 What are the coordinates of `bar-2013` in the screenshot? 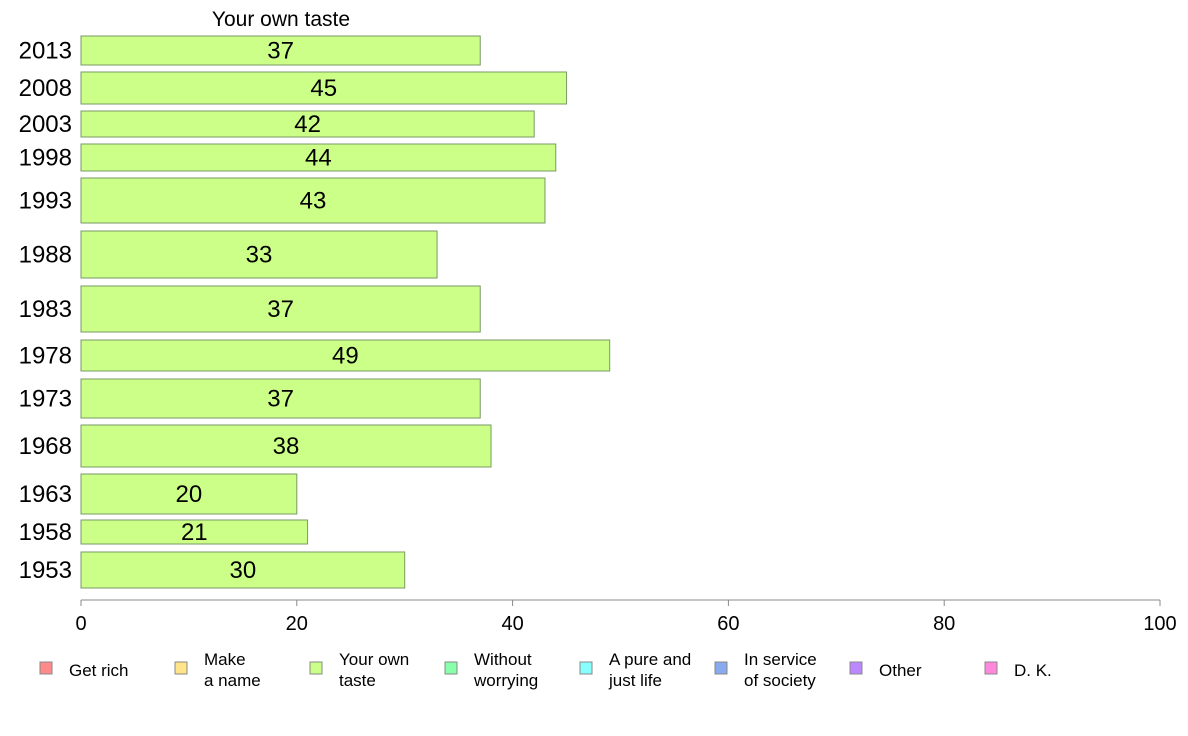 It's located at (280, 50).